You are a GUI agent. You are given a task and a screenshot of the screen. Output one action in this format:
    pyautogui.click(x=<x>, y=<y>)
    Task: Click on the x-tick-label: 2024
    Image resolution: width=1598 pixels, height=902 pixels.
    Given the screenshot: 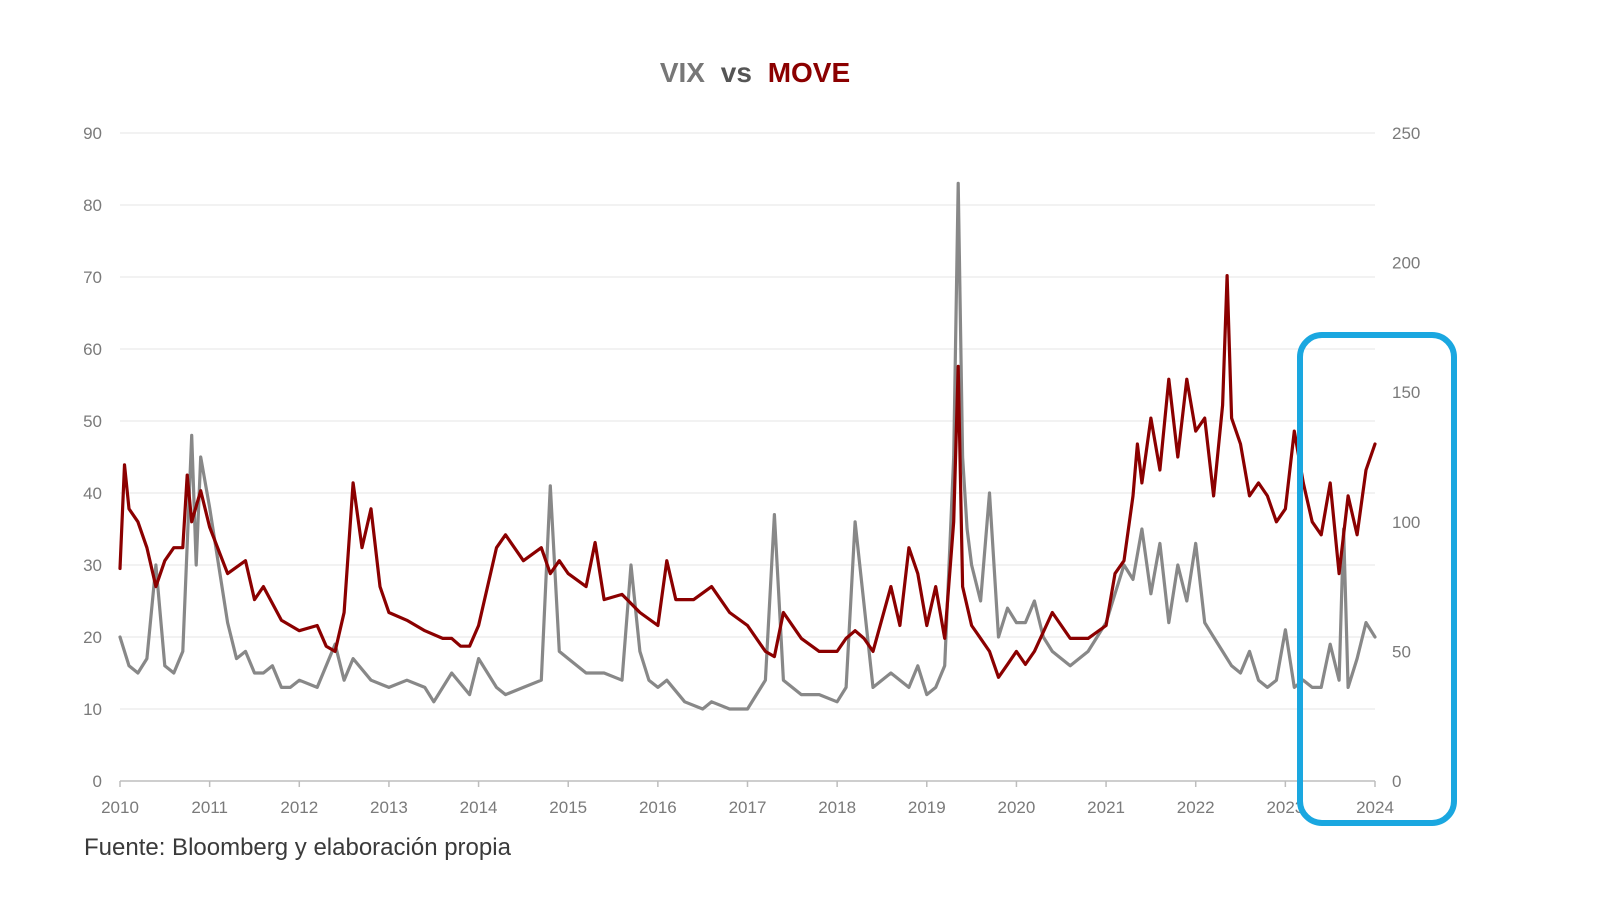 What is the action you would take?
    pyautogui.click(x=1375, y=807)
    